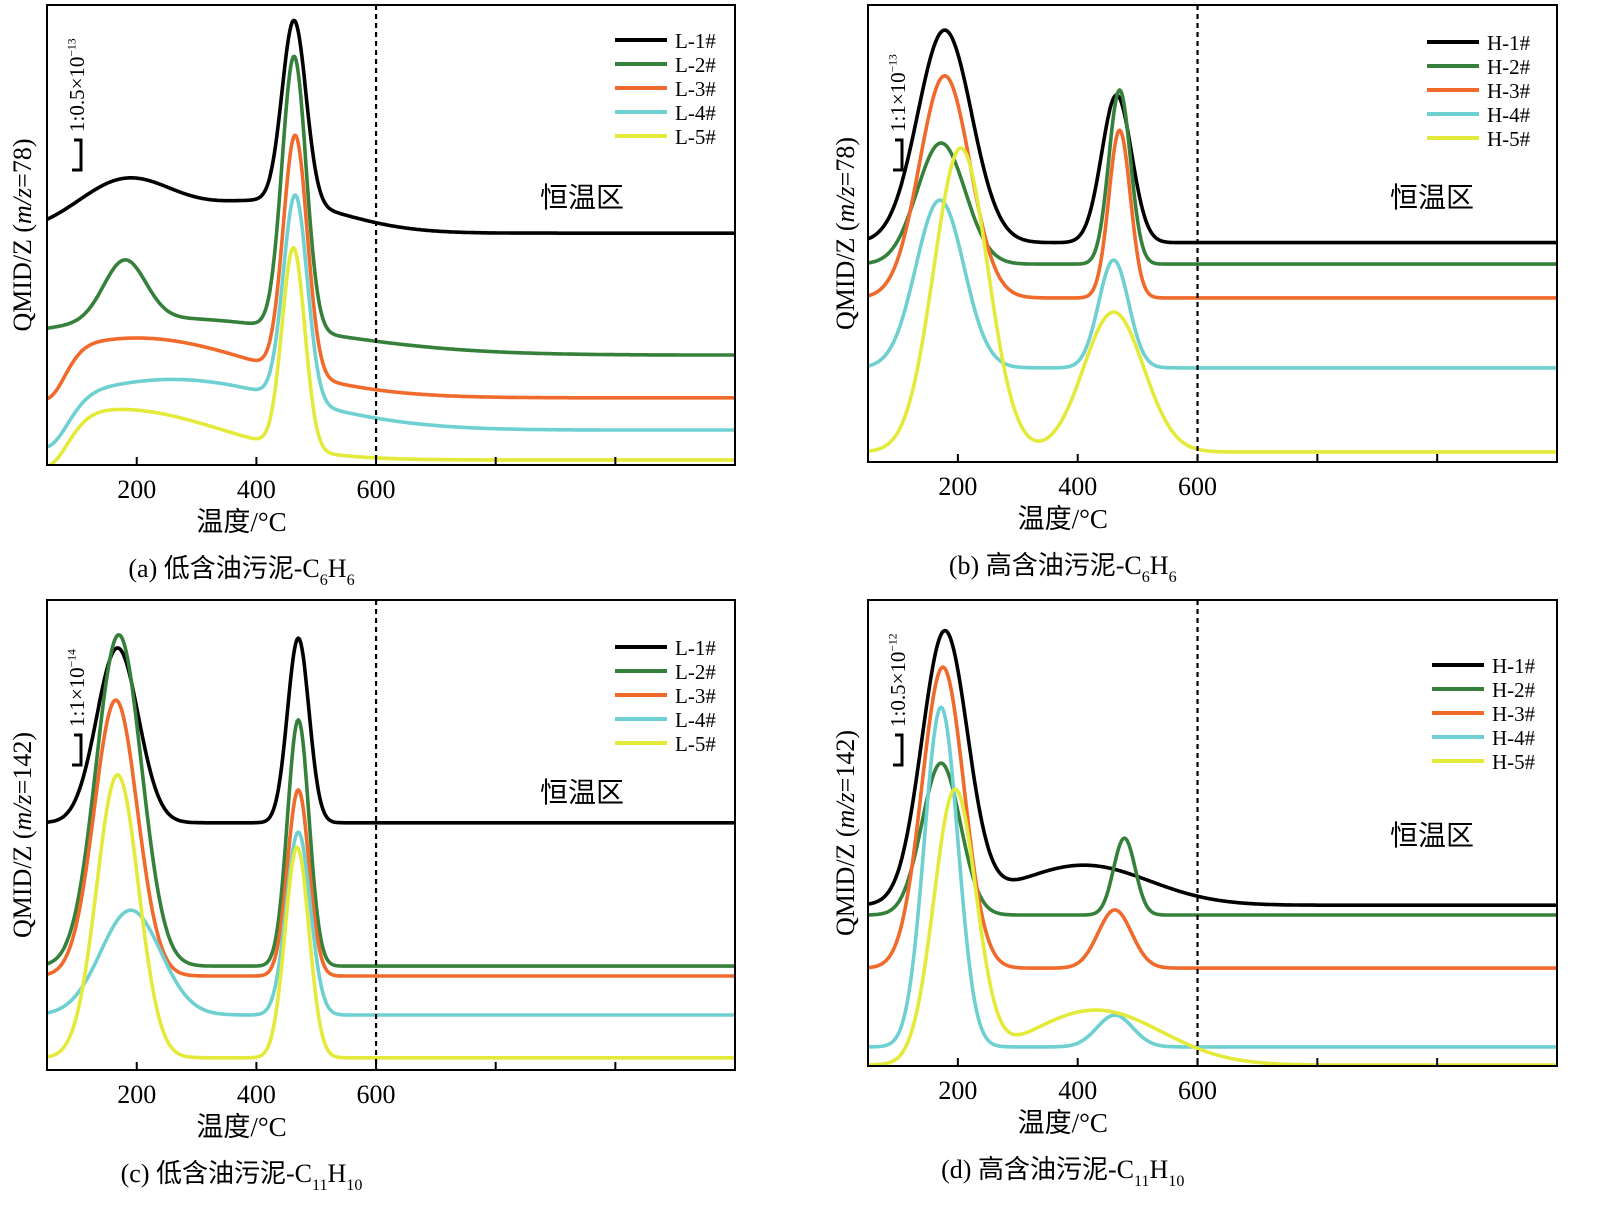 The height and width of the screenshot is (1229, 1612). I want to click on text-part: =78), so click(22, 162).